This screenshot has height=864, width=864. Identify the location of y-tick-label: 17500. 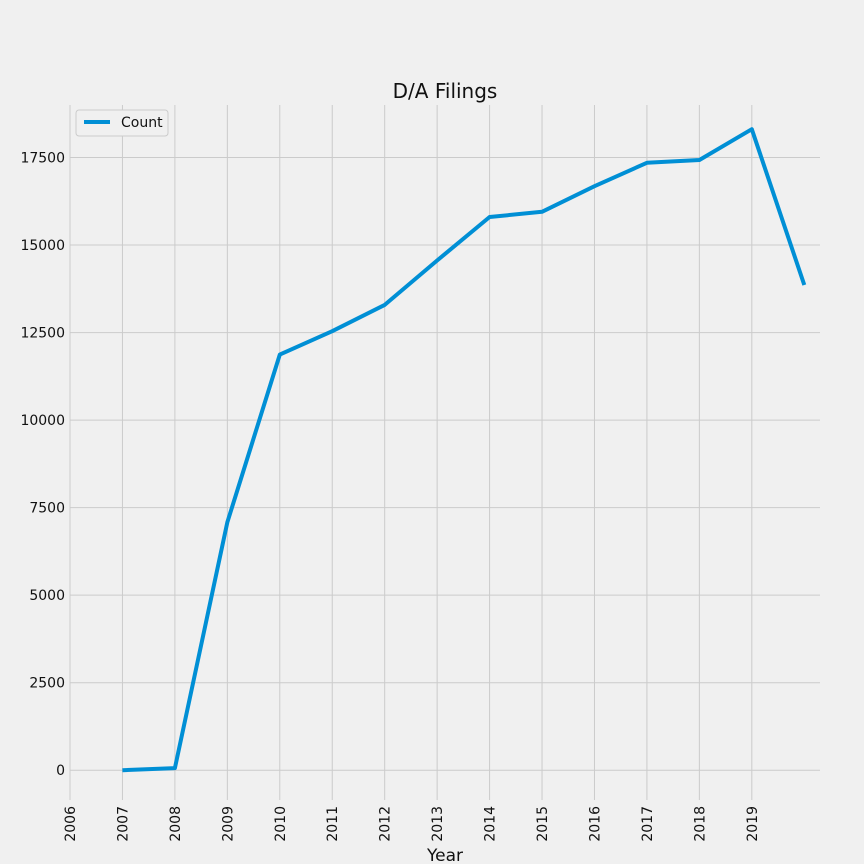
(42, 159).